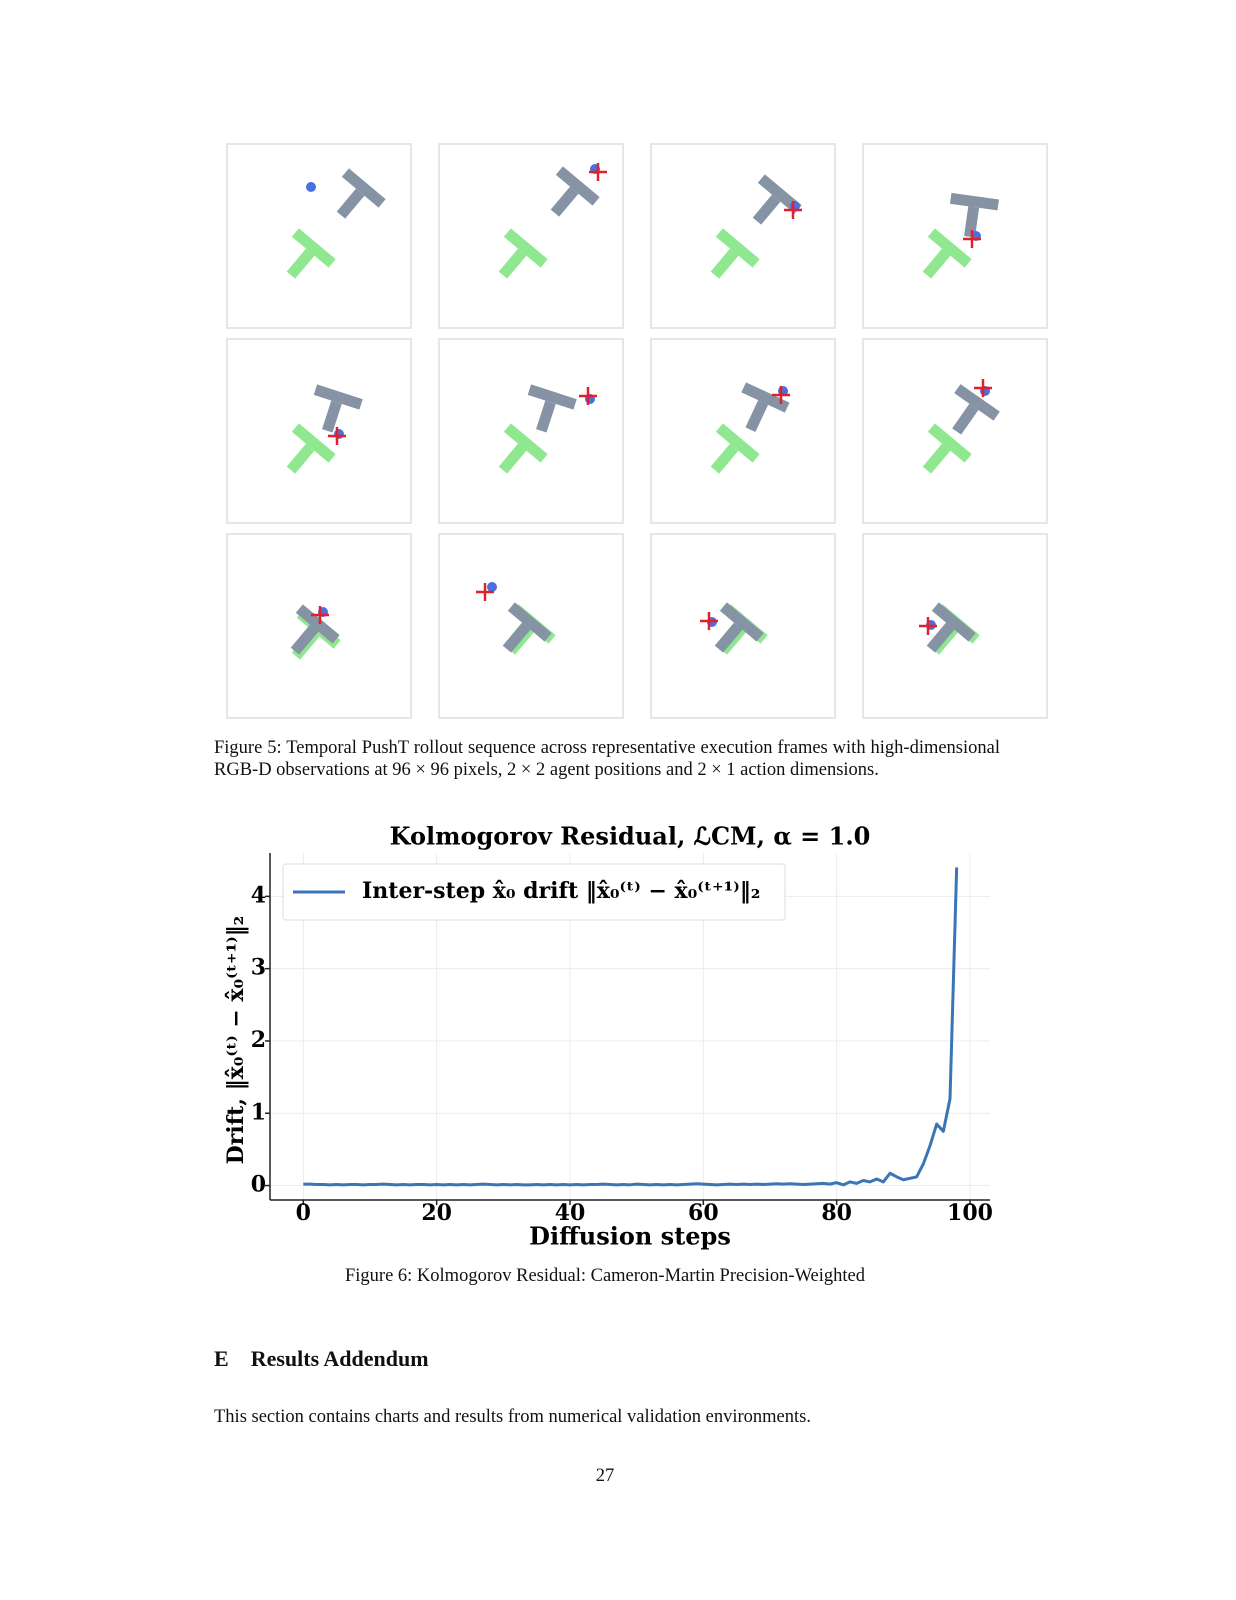 This screenshot has height=1600, width=1236. Describe the element at coordinates (436, 1213) in the screenshot. I see `x-tick-label: 20` at that location.